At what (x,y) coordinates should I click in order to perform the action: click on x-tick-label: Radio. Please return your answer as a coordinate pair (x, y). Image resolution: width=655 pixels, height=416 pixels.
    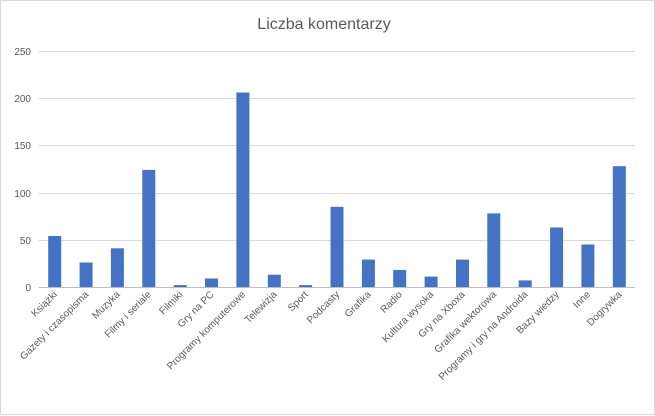
    Looking at the image, I should click on (392, 302).